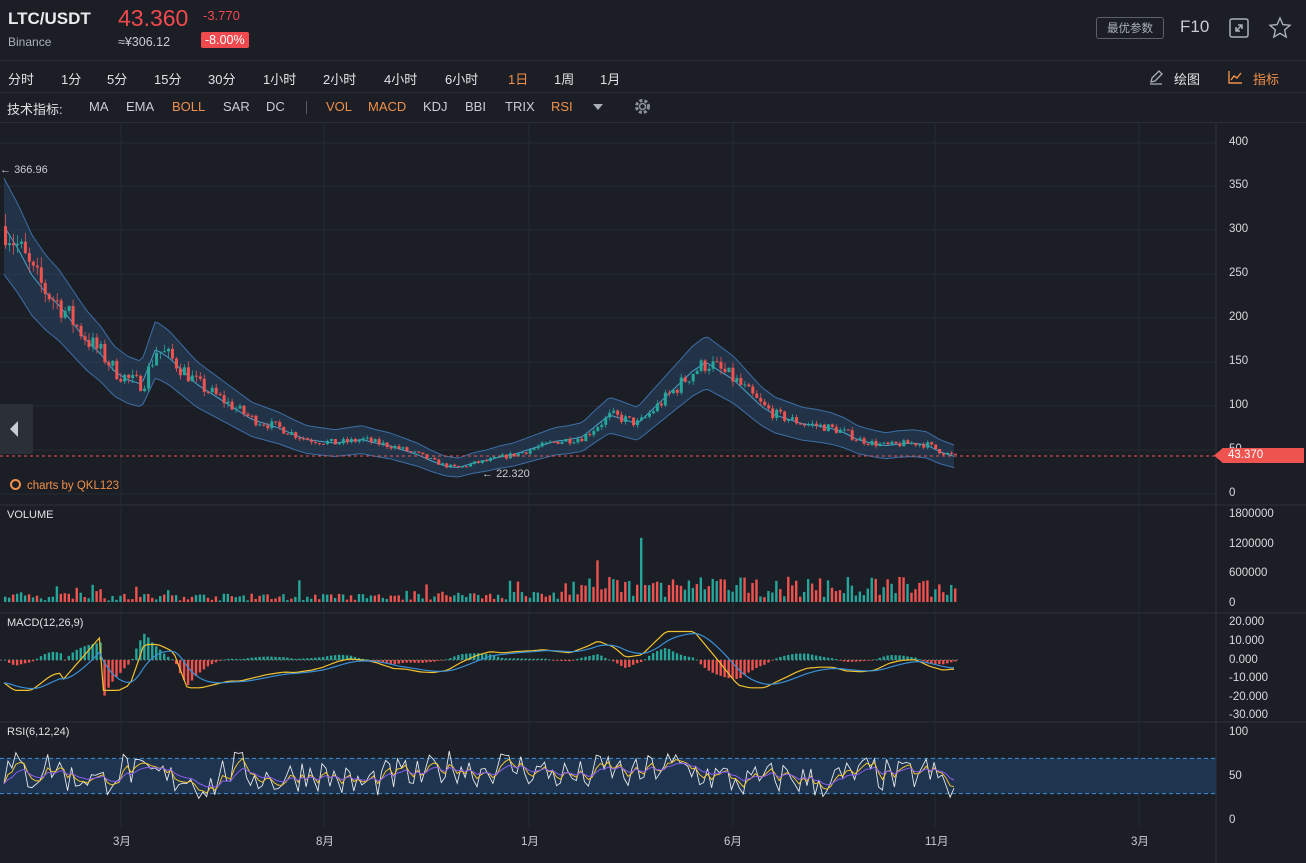 The height and width of the screenshot is (863, 1306). What do you see at coordinates (1195, 26) in the screenshot?
I see `f10-button: F10` at bounding box center [1195, 26].